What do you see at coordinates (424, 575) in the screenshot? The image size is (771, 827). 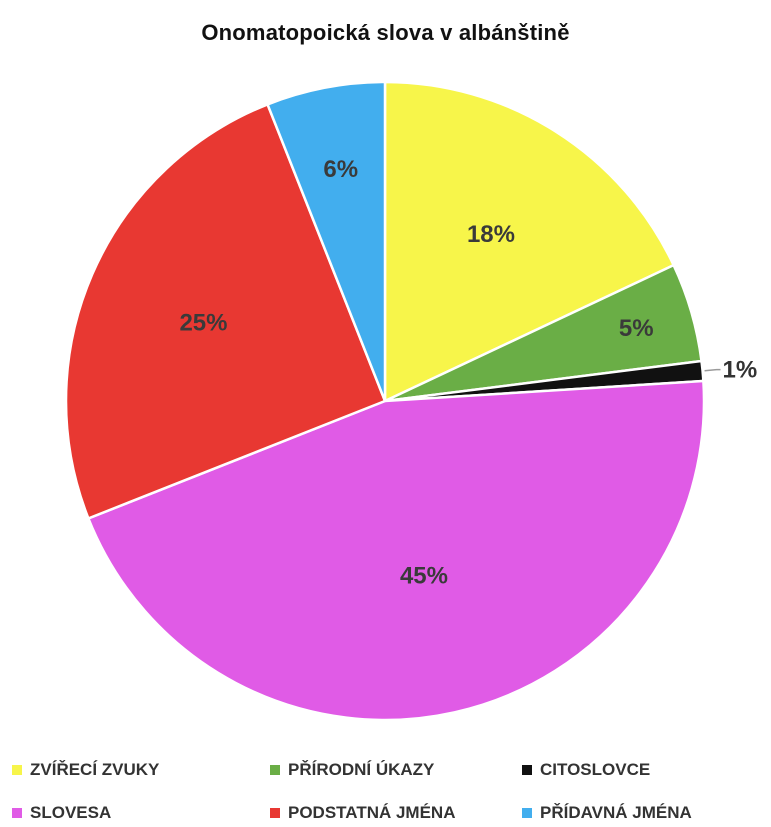 I see `data-label-slovesa: 45%` at bounding box center [424, 575].